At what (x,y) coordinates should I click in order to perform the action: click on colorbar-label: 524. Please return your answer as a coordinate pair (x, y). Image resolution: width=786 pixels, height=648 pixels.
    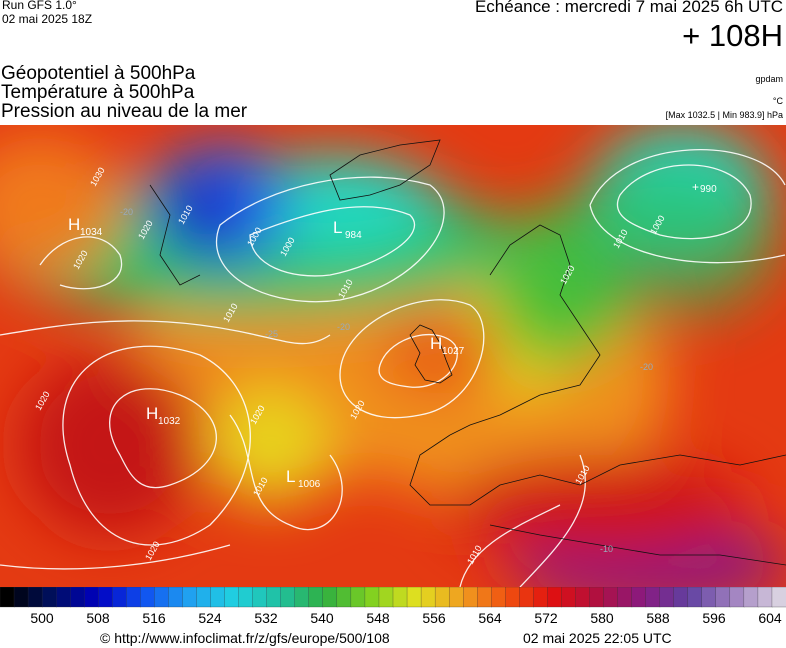
    Looking at the image, I should click on (210, 618).